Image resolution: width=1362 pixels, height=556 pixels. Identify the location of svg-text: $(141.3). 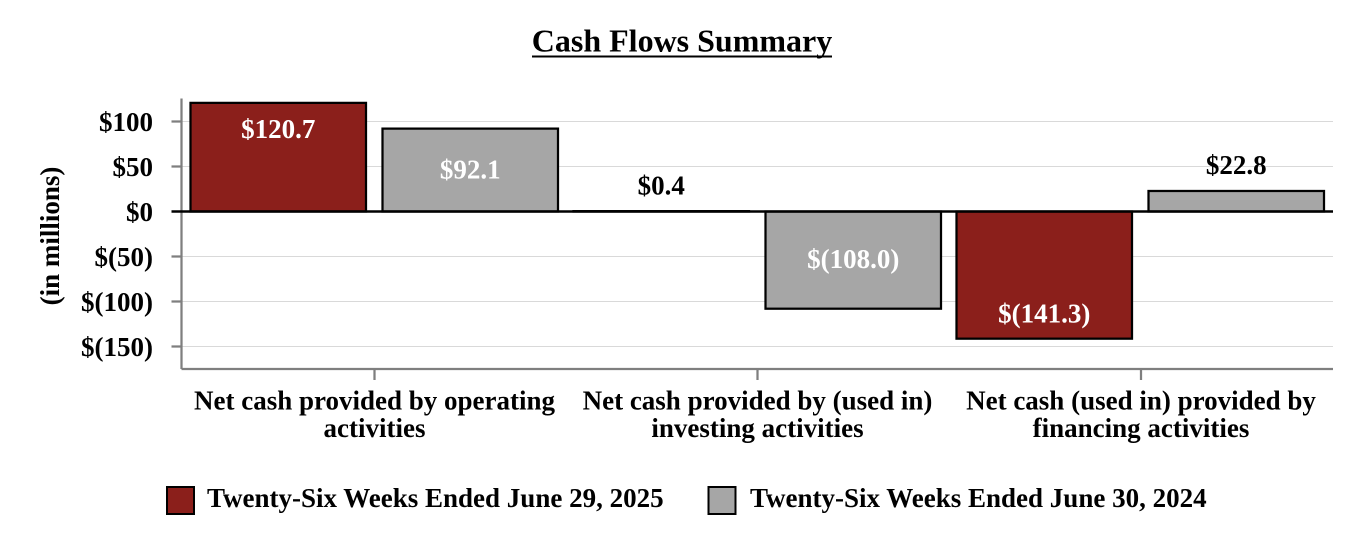
(1044, 314).